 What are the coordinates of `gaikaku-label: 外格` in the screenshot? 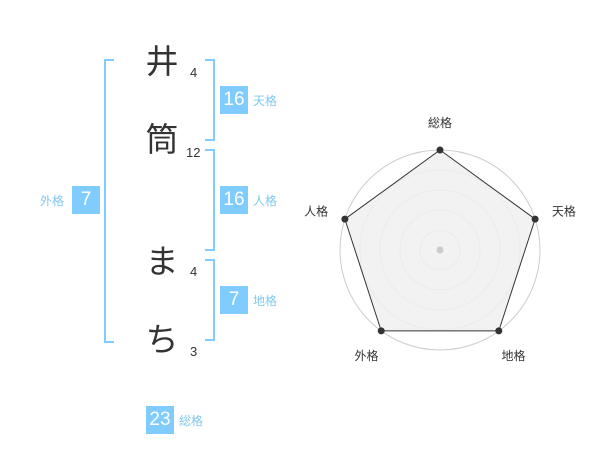 It's located at (52, 201).